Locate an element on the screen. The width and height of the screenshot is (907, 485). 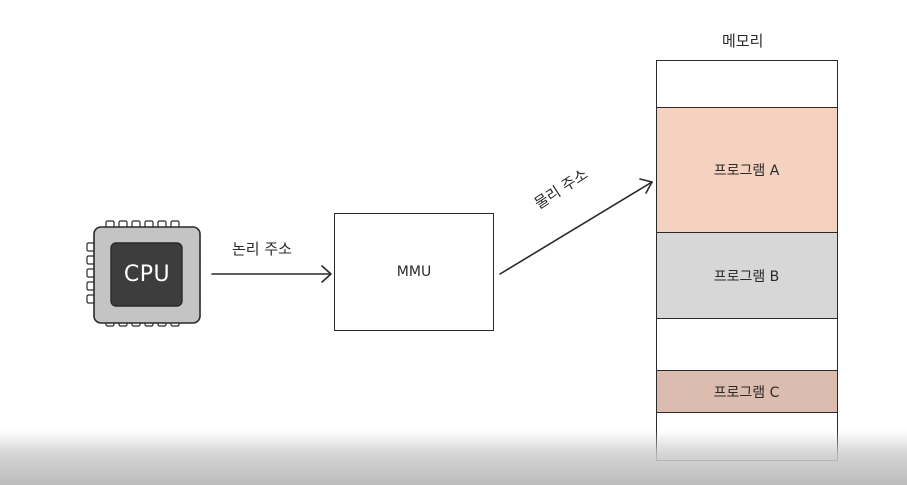
cpu-chip-icon is located at coordinates (143, 273).